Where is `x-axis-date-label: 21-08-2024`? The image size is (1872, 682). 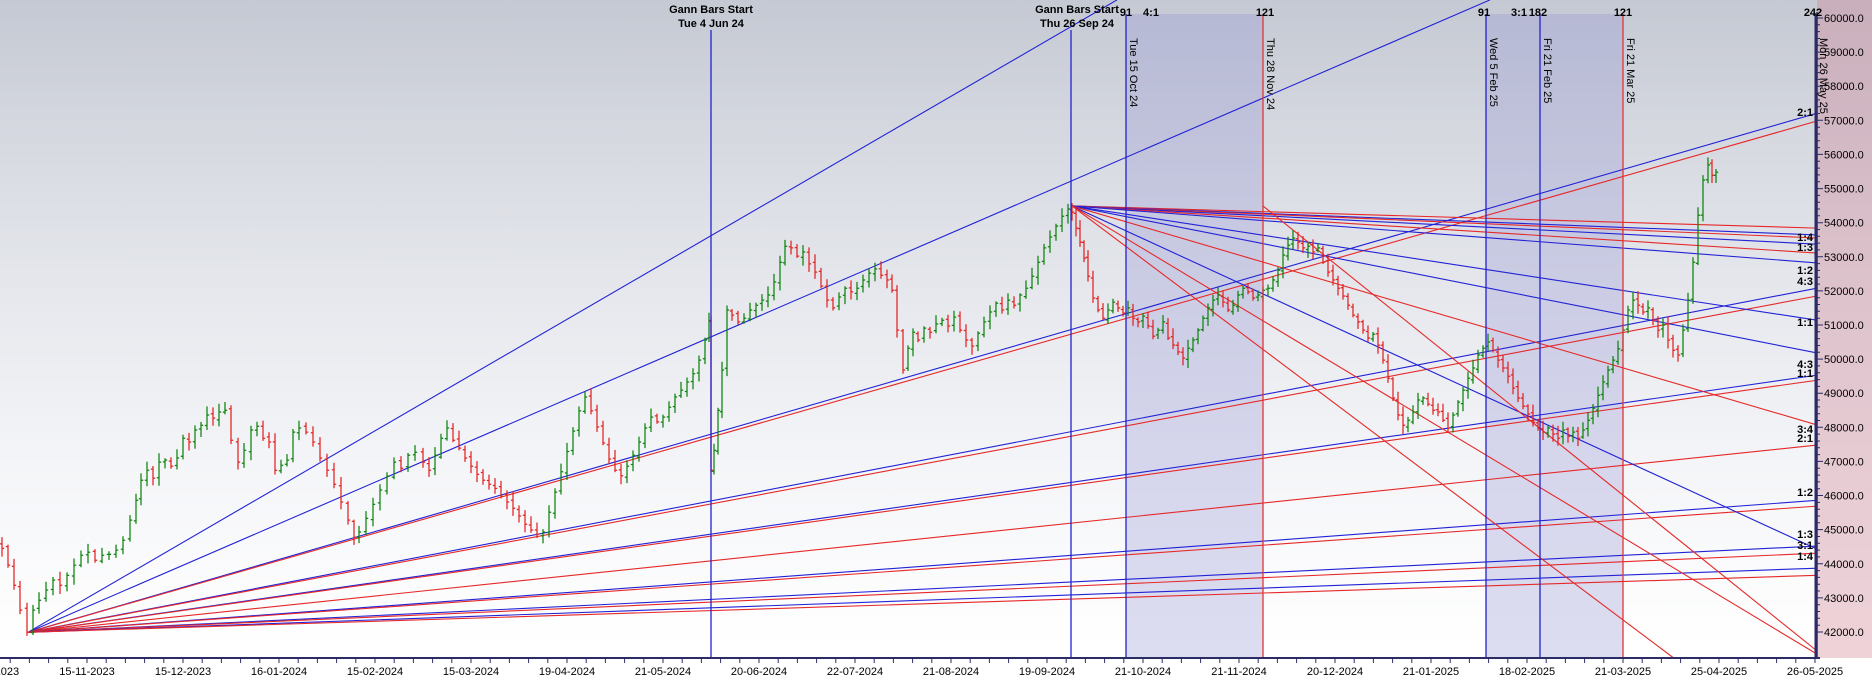
x-axis-date-label: 21-08-2024 is located at coordinates (951, 672).